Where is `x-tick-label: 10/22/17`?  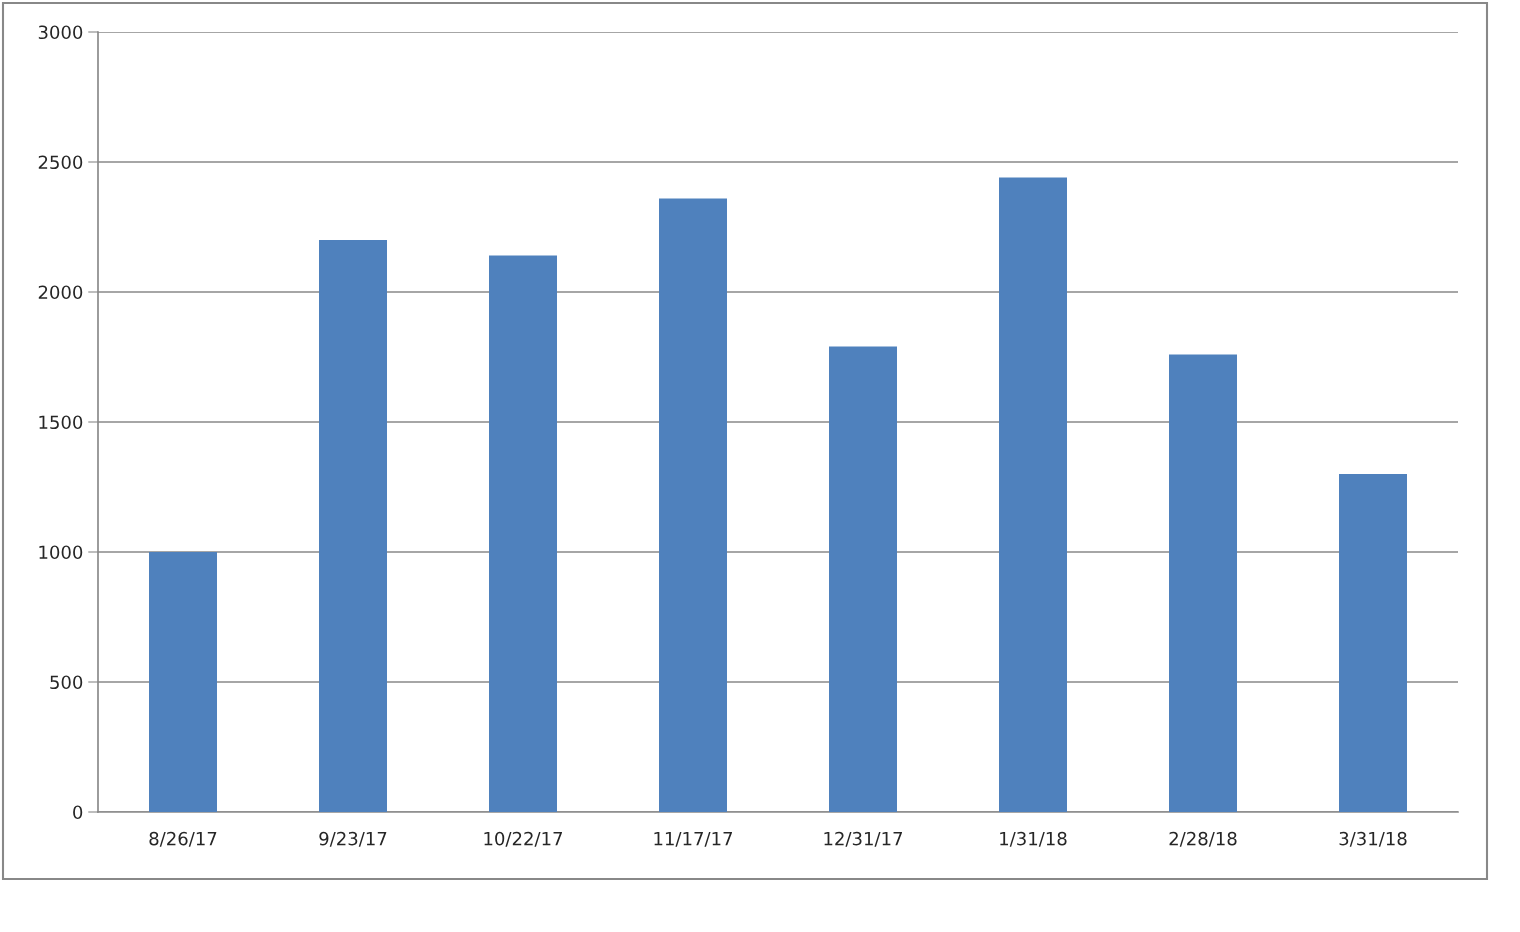 x-tick-label: 10/22/17 is located at coordinates (523, 839).